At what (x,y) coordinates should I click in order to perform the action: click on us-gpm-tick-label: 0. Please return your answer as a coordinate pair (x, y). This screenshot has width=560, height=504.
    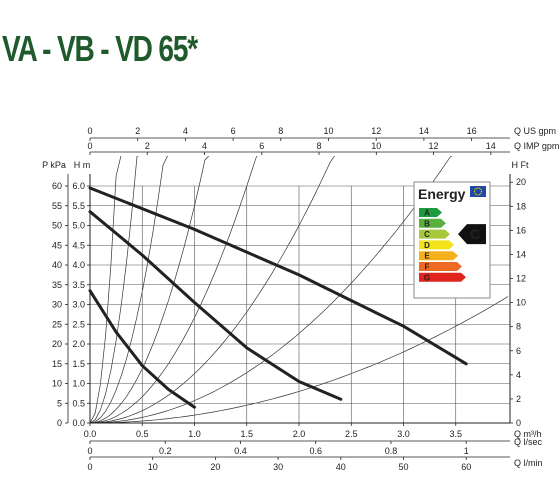
    Looking at the image, I should click on (89, 131).